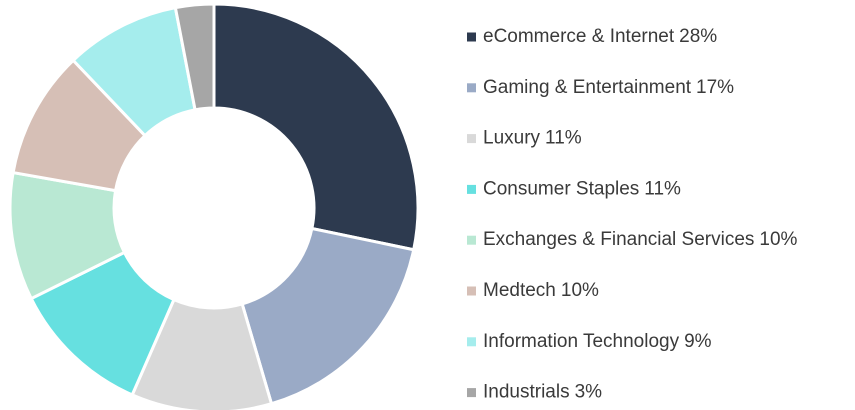  What do you see at coordinates (715, 87) in the screenshot?
I see `legend-value: 17%` at bounding box center [715, 87].